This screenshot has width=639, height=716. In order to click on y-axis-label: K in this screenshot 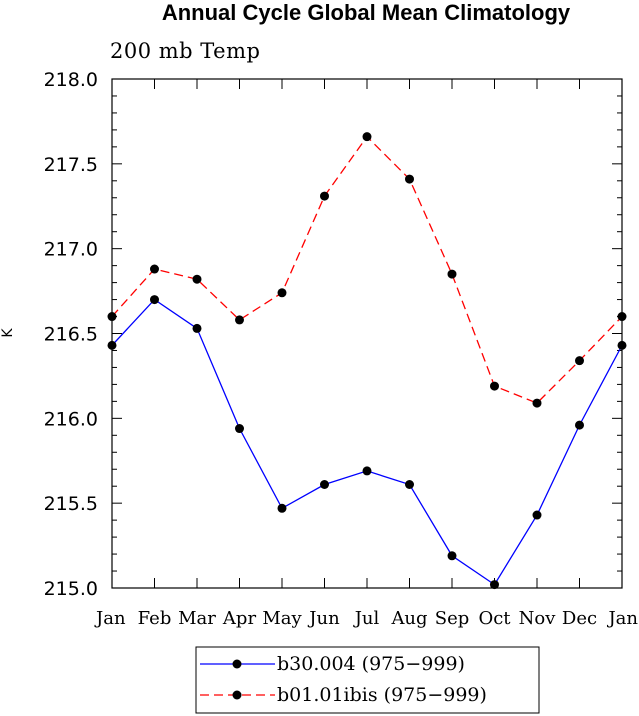, I will do `click(8, 333)`.